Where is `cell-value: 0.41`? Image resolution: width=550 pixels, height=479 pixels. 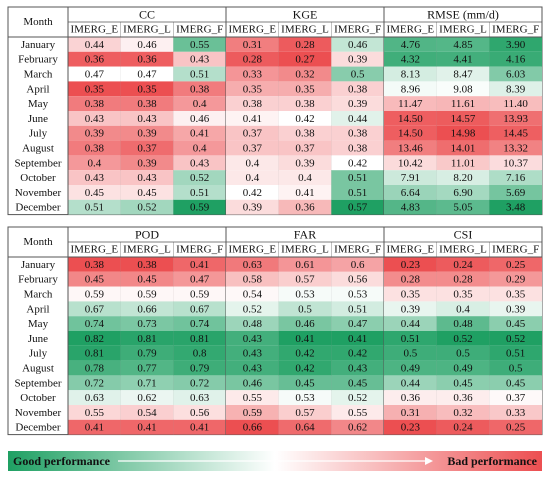 cell-value: 0.41 is located at coordinates (304, 193).